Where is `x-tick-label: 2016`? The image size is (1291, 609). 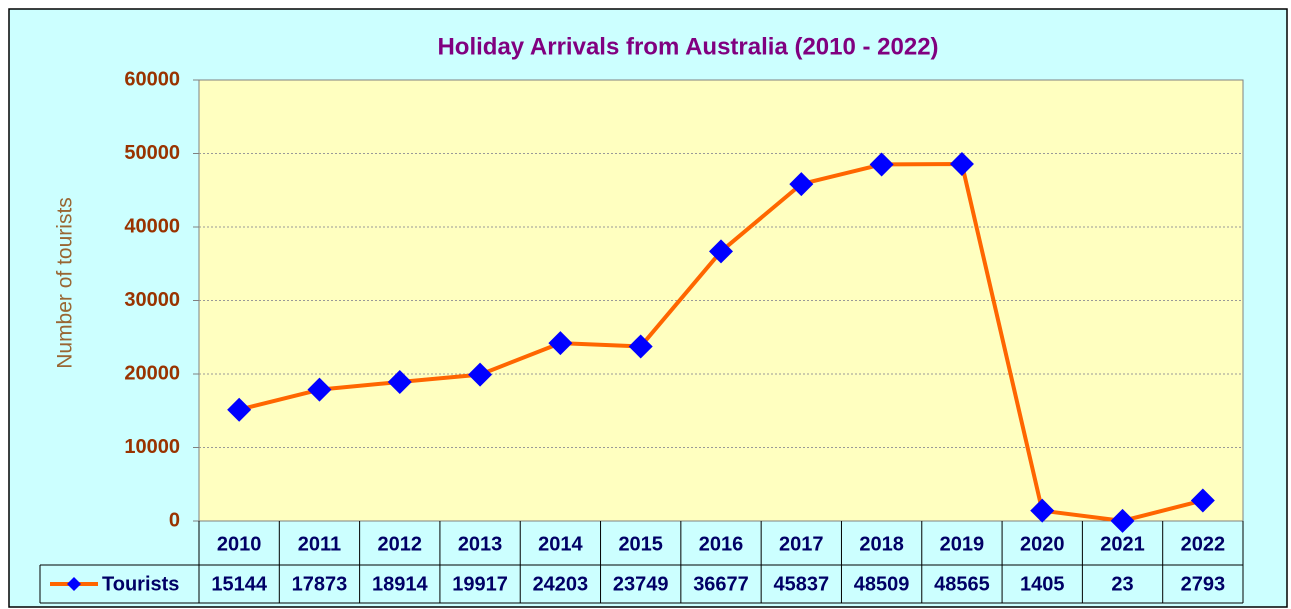 x-tick-label: 2016 is located at coordinates (721, 544).